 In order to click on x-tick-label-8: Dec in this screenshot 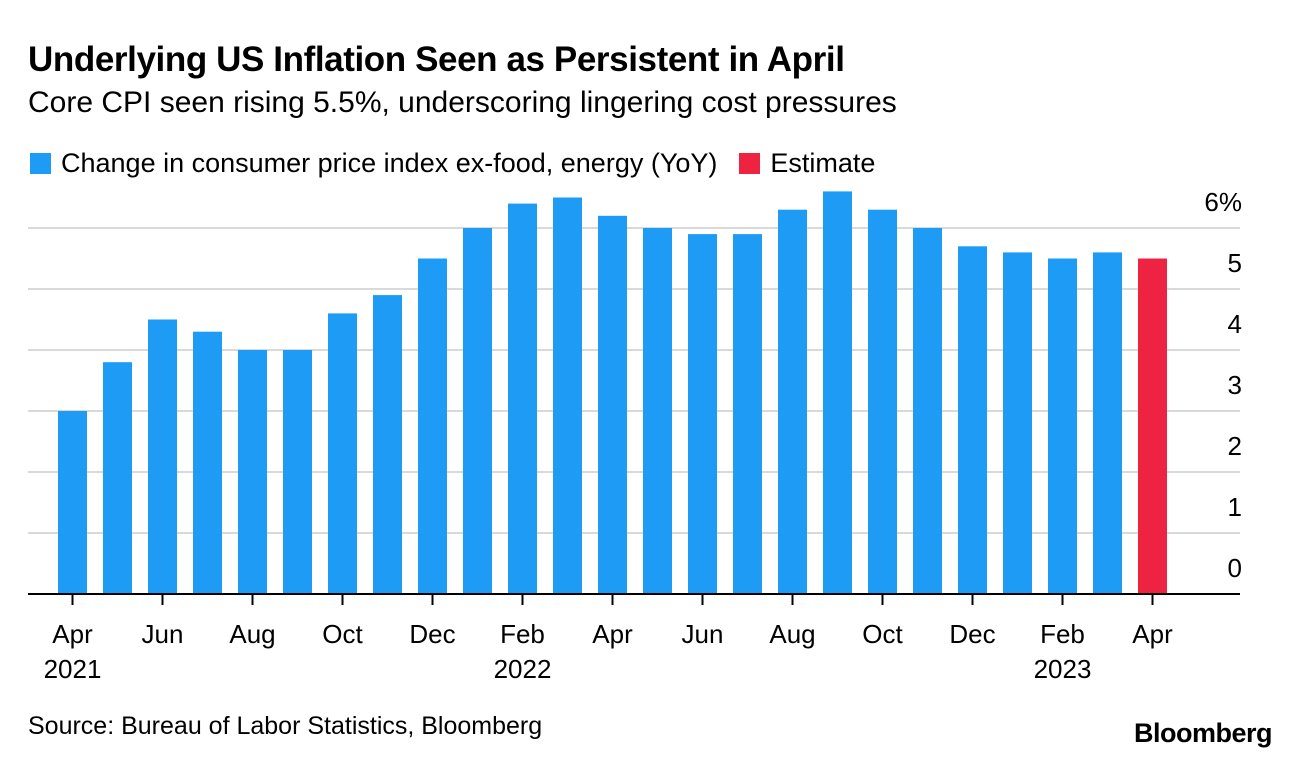, I will do `click(432, 634)`.